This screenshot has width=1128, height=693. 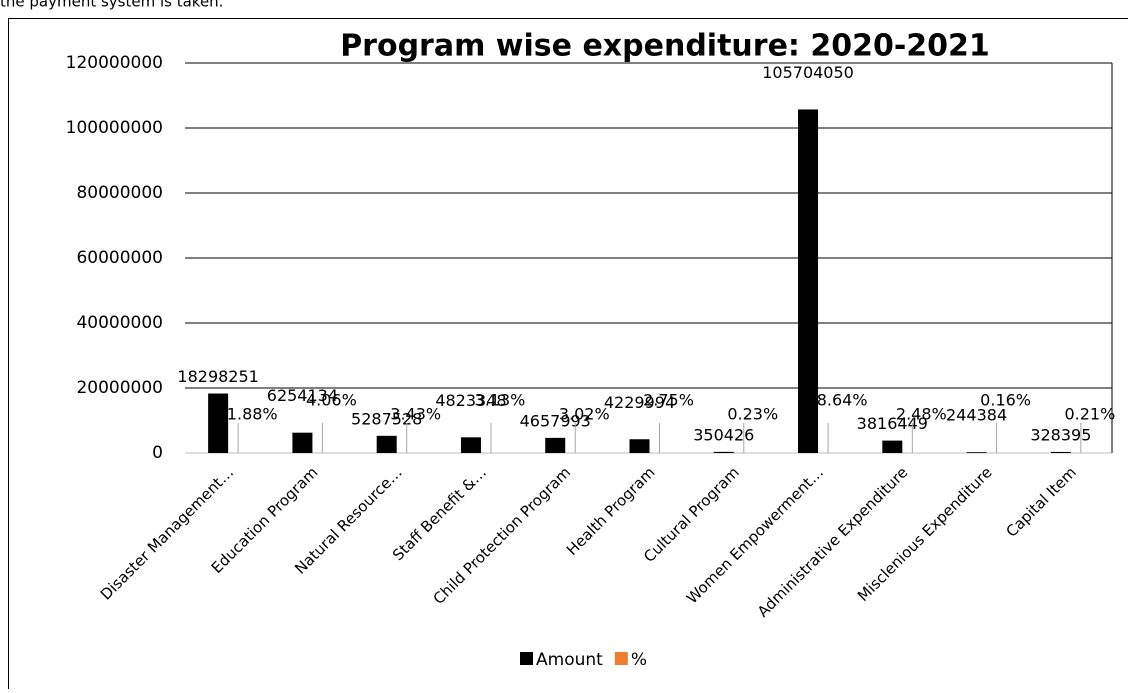 What do you see at coordinates (611, 511) in the screenshot?
I see `x-tick-label: Health Program` at bounding box center [611, 511].